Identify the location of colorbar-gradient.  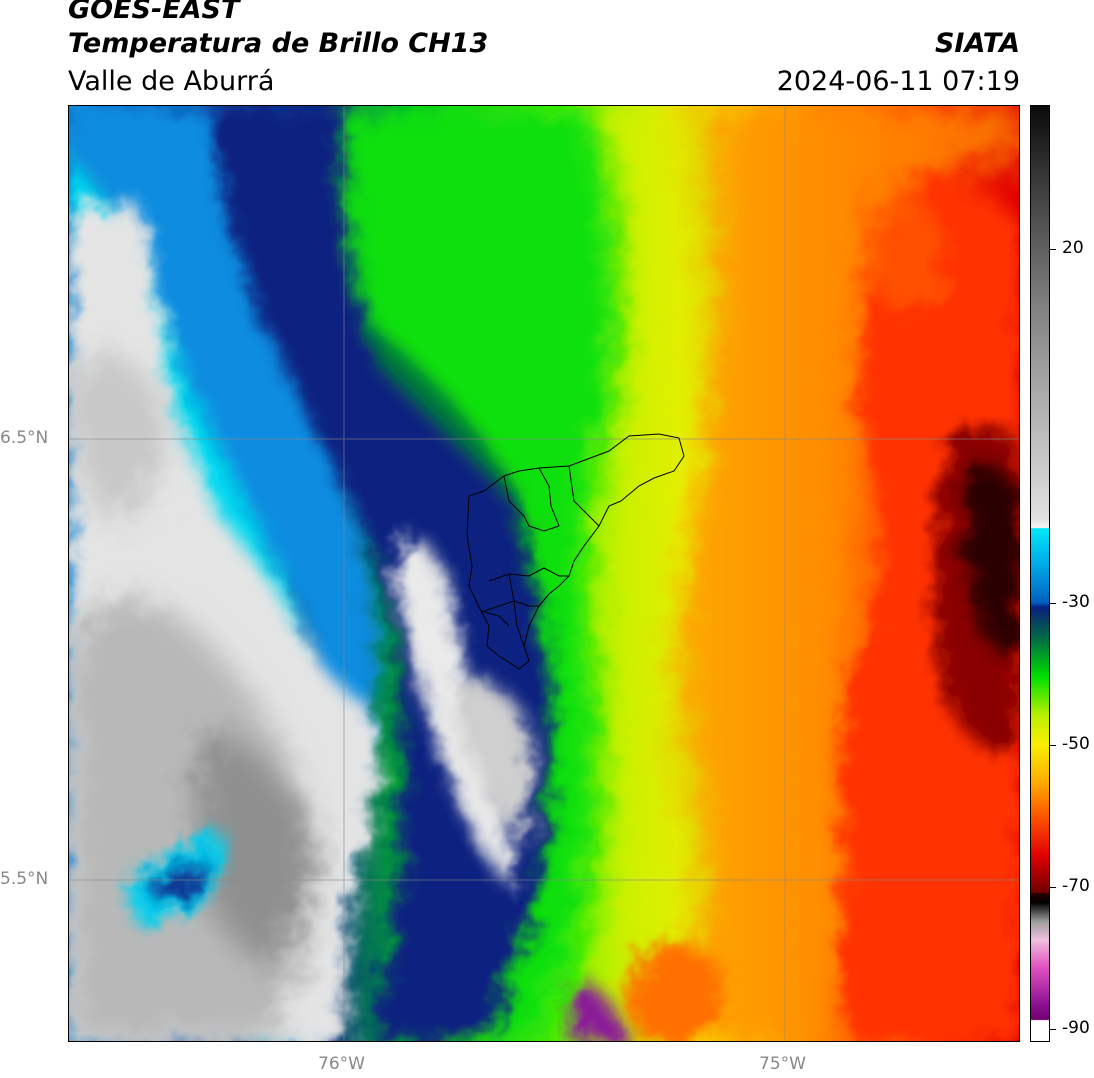
(1040, 573).